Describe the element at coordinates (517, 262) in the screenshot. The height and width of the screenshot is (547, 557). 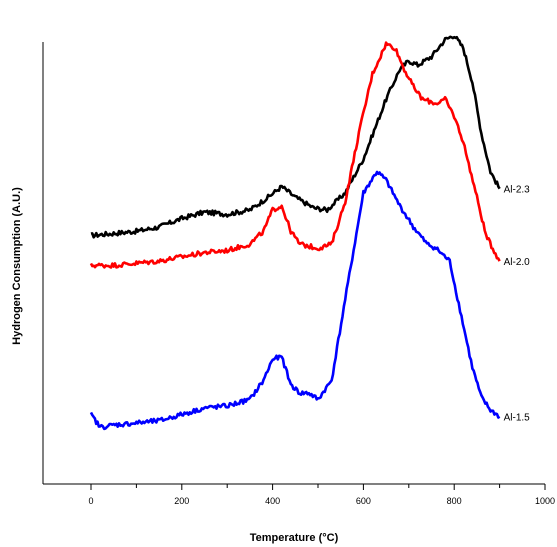
I see `series-label: Al-2.0` at that location.